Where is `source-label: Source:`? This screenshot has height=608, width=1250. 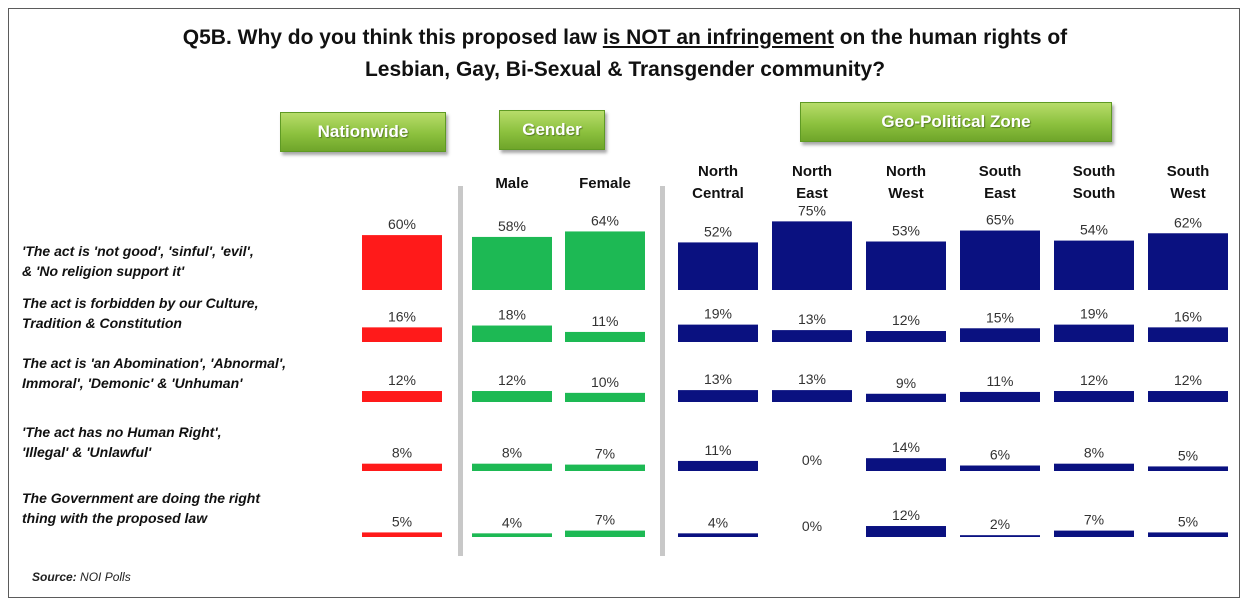
source-label: Source: is located at coordinates (54, 577).